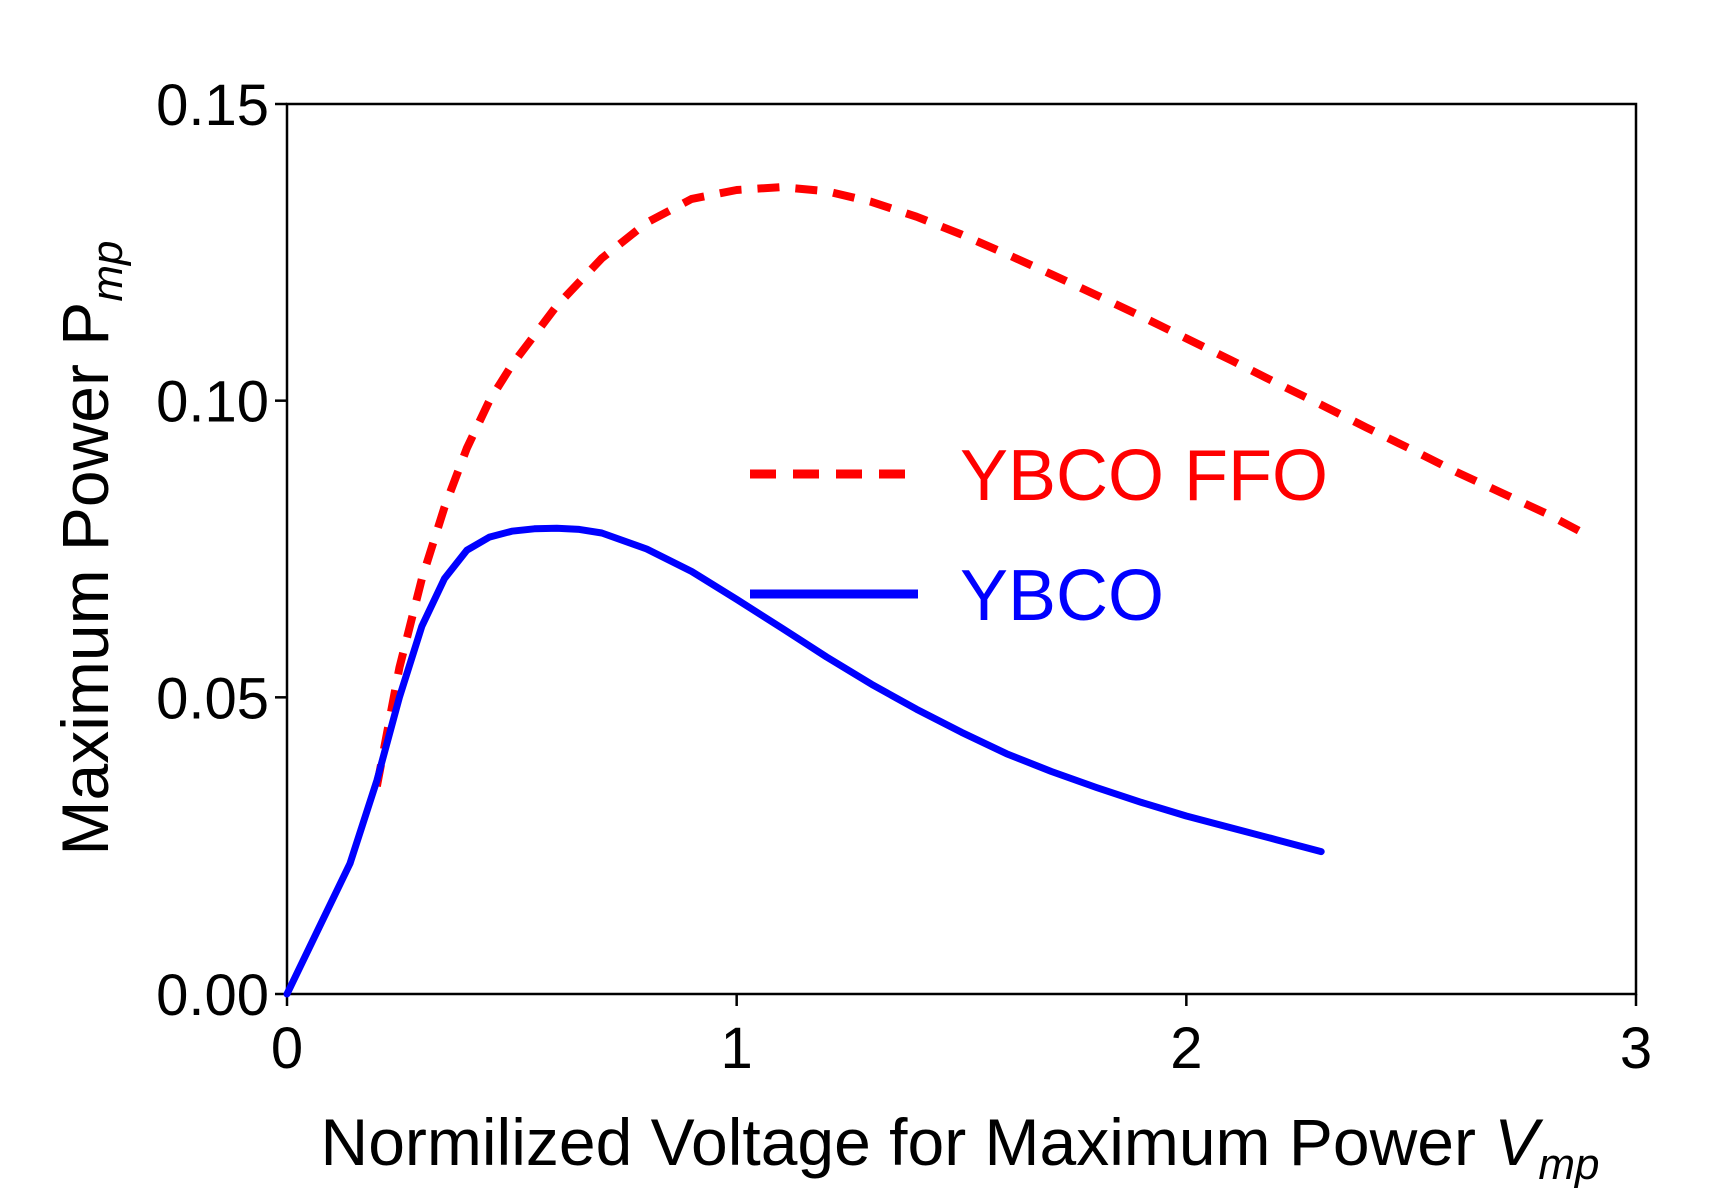 The image size is (1714, 1200). Describe the element at coordinates (1519, 1142) in the screenshot. I see `x-axis-label-var: V` at that location.